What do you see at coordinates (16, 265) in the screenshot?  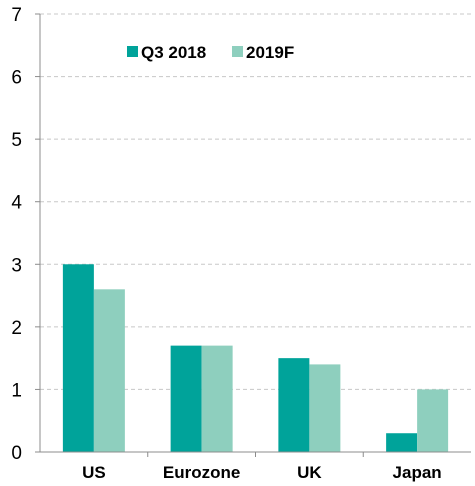 I see `y-tick-label: 3` at bounding box center [16, 265].